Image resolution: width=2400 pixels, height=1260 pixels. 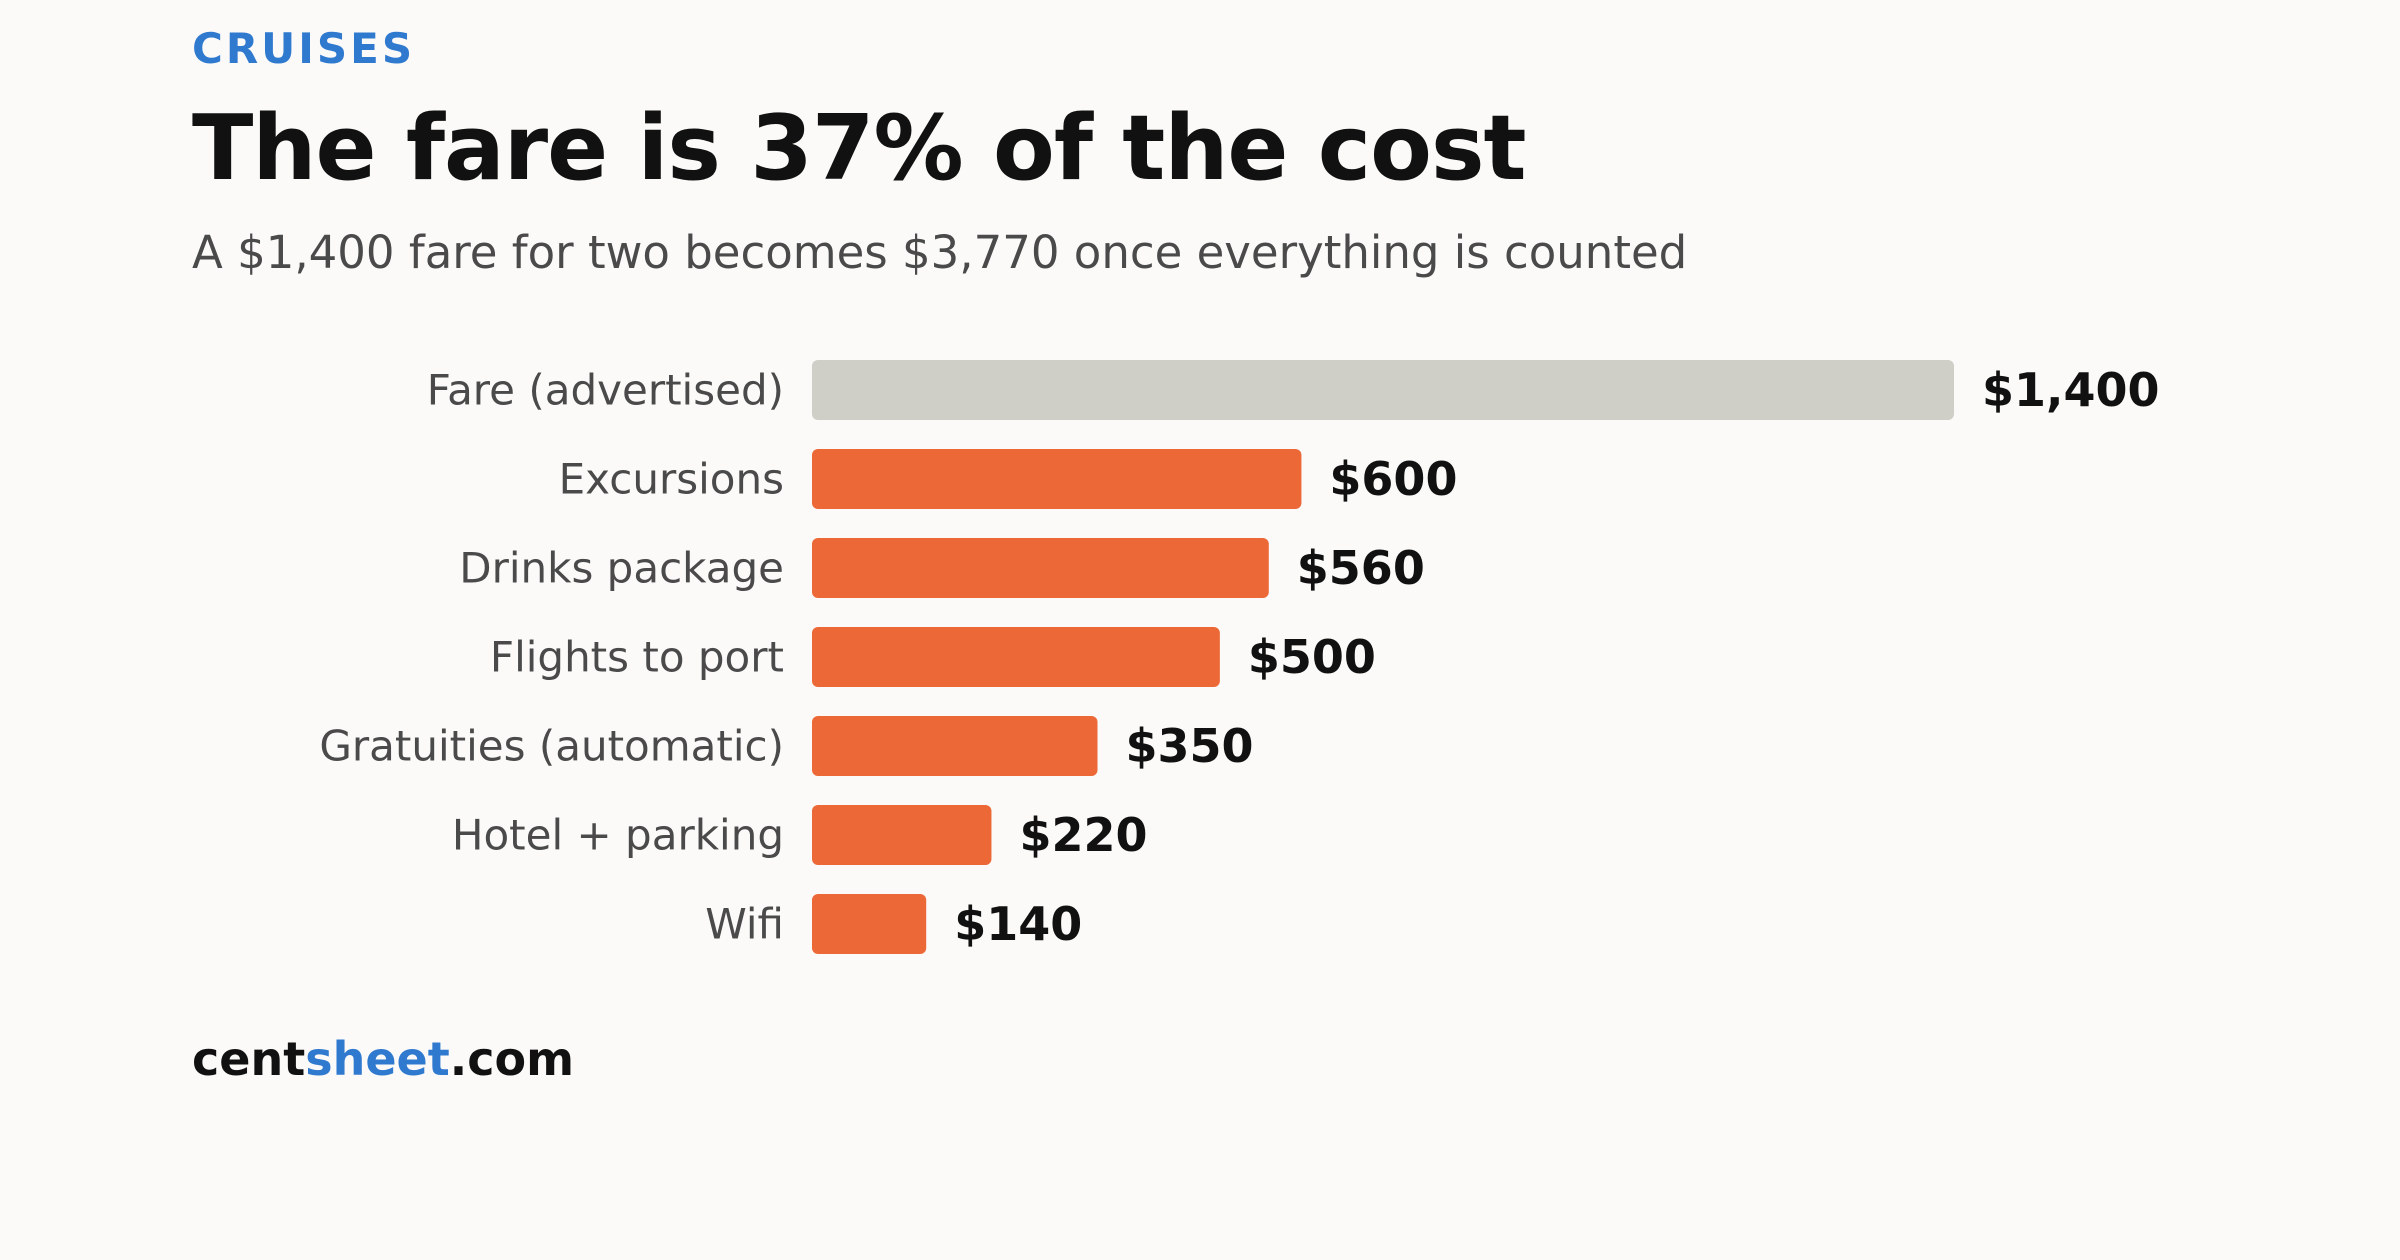 I want to click on category-label: Drinks package, so click(x=621, y=568).